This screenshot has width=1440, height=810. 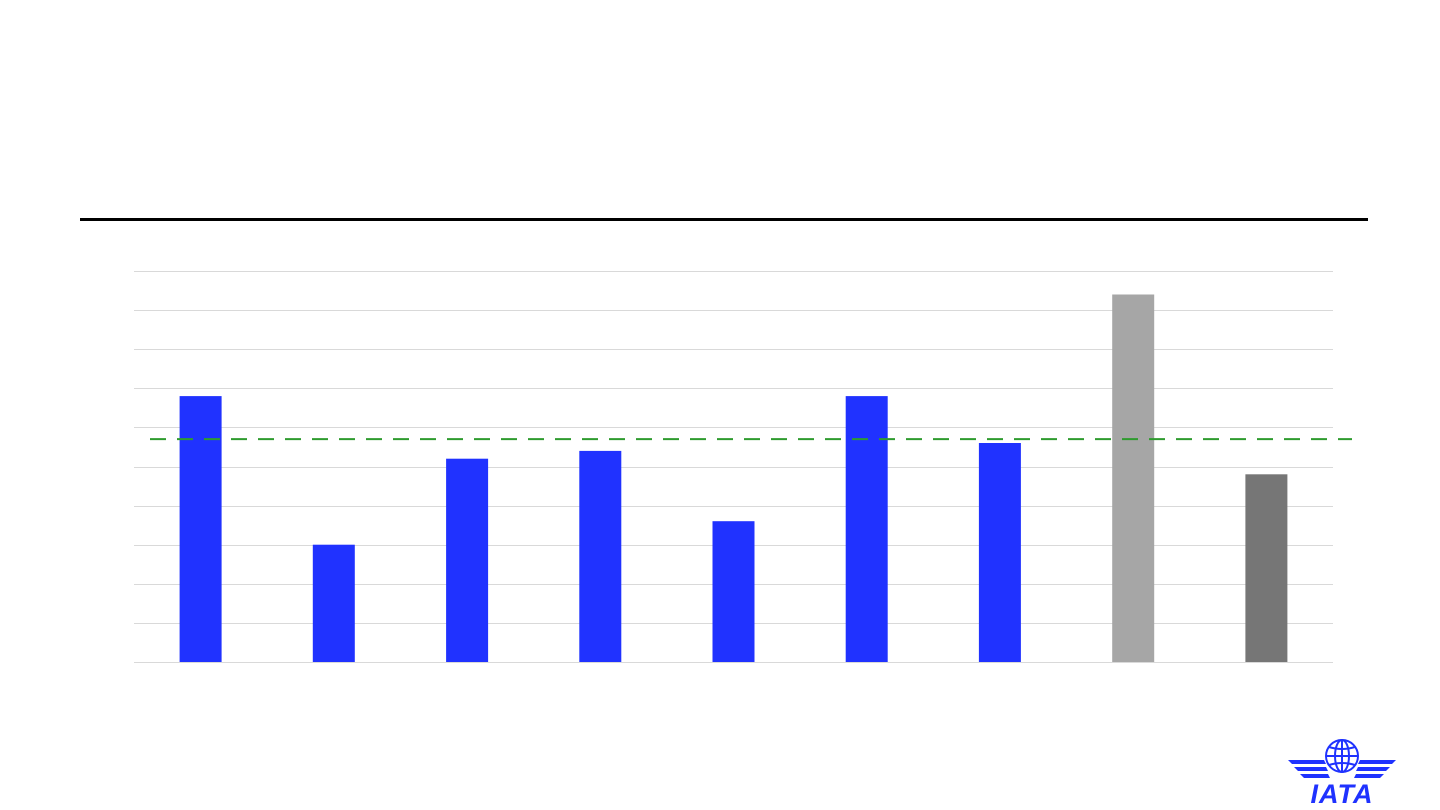 I want to click on logo-text: IATA, so click(x=1342, y=794).